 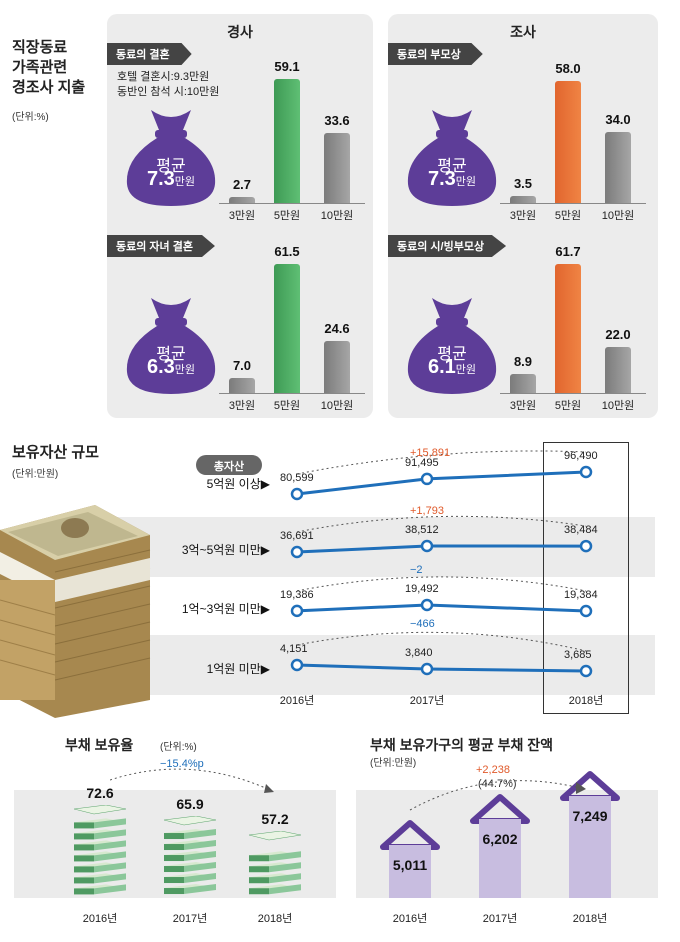 I want to click on point-value-label: 19,386, so click(x=297, y=594).